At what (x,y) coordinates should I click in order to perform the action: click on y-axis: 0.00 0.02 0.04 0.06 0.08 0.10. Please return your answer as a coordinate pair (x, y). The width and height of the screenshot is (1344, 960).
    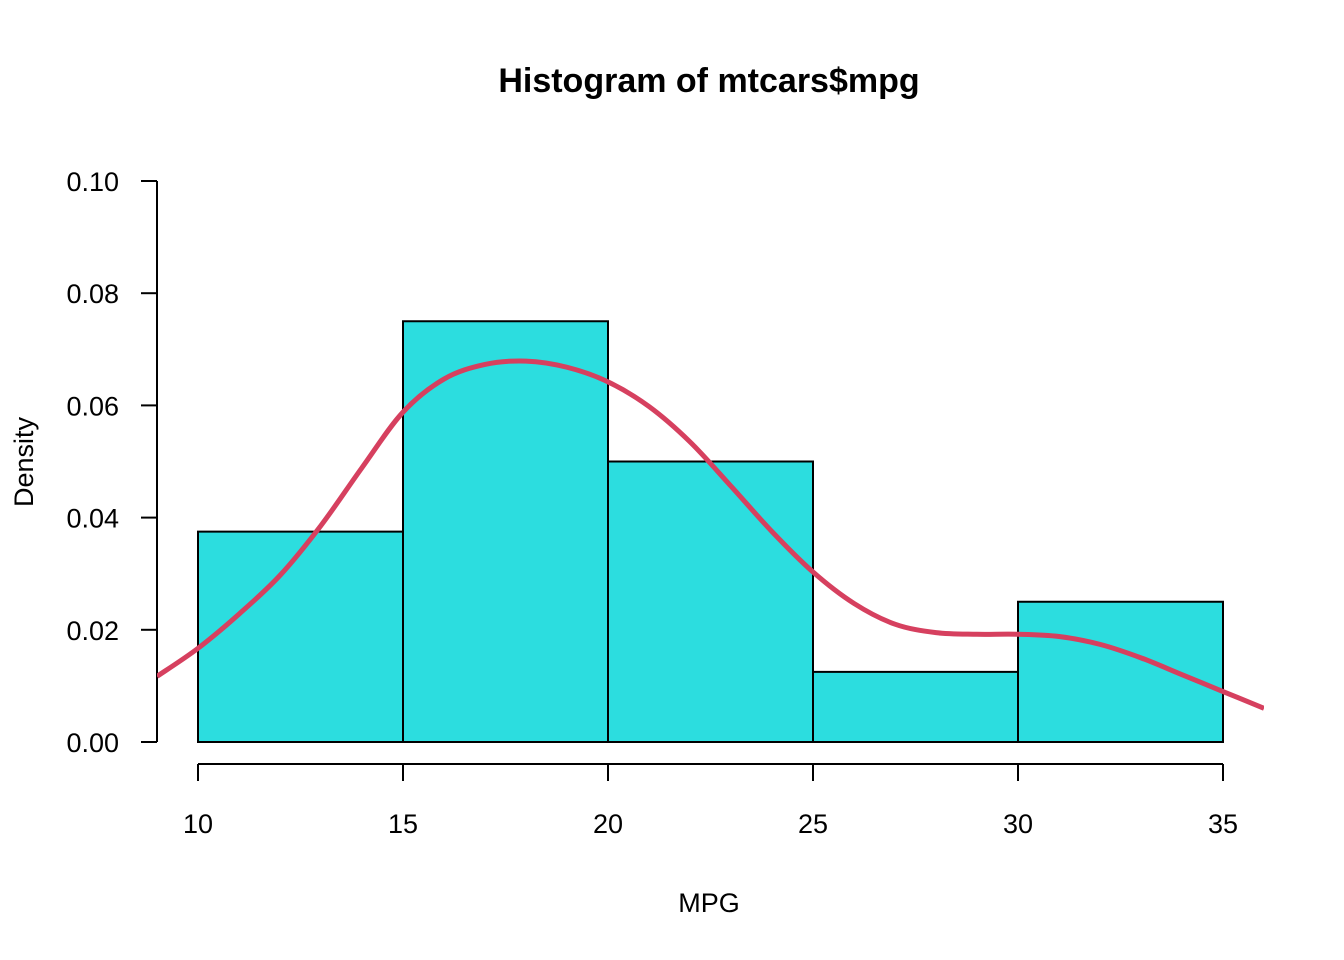
    Looking at the image, I should click on (112, 462).